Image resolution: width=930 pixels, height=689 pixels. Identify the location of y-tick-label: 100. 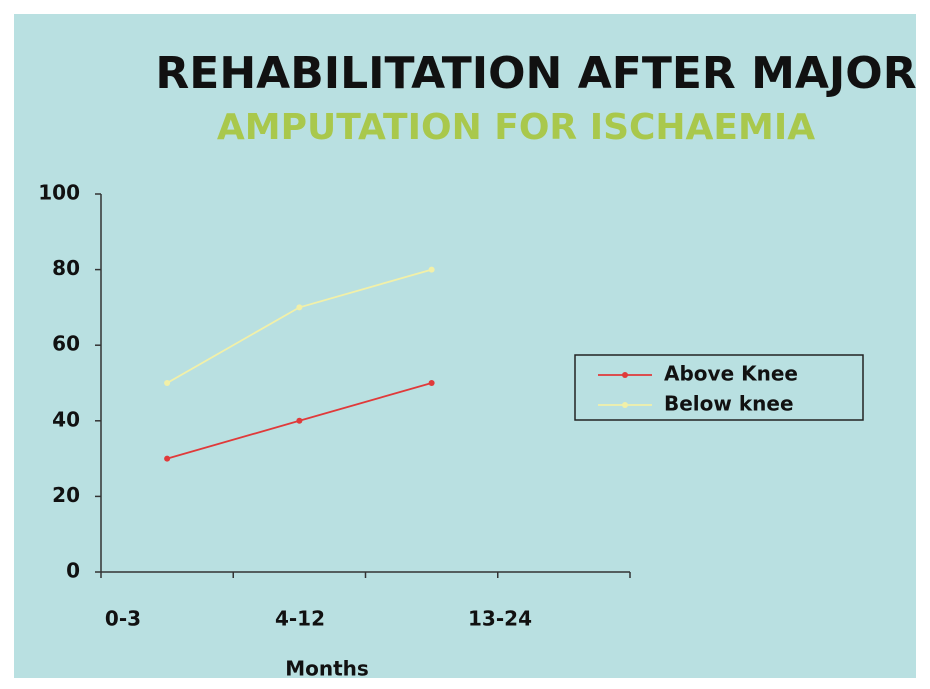
(59, 193).